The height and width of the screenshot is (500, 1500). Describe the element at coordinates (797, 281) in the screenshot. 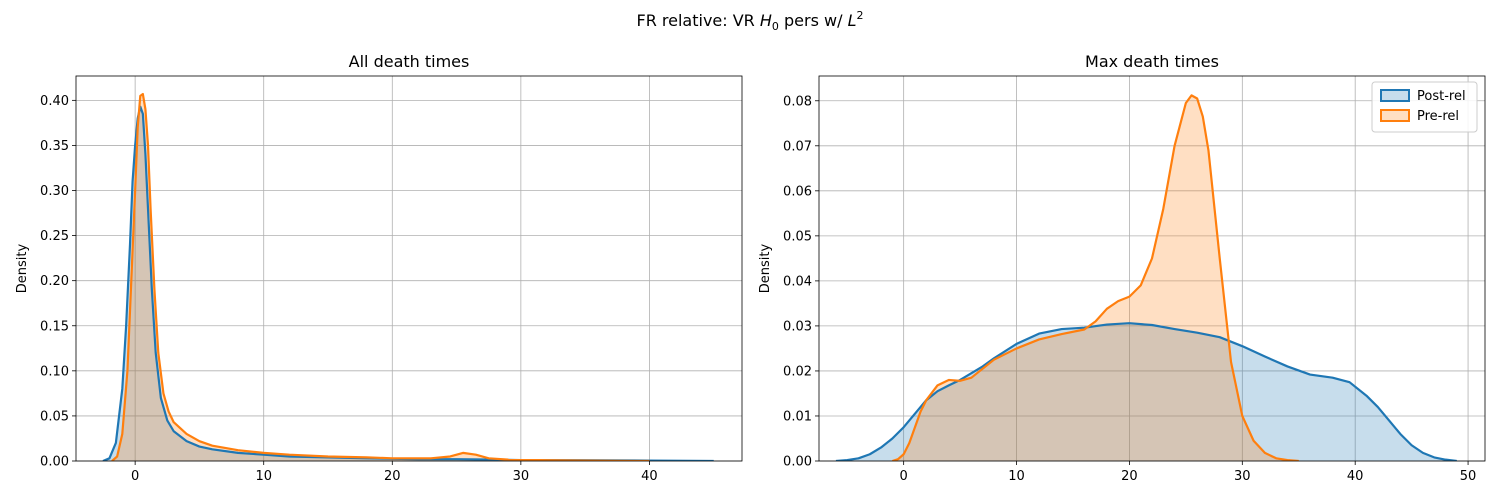

I see `y-tick-label: 0.04` at that location.